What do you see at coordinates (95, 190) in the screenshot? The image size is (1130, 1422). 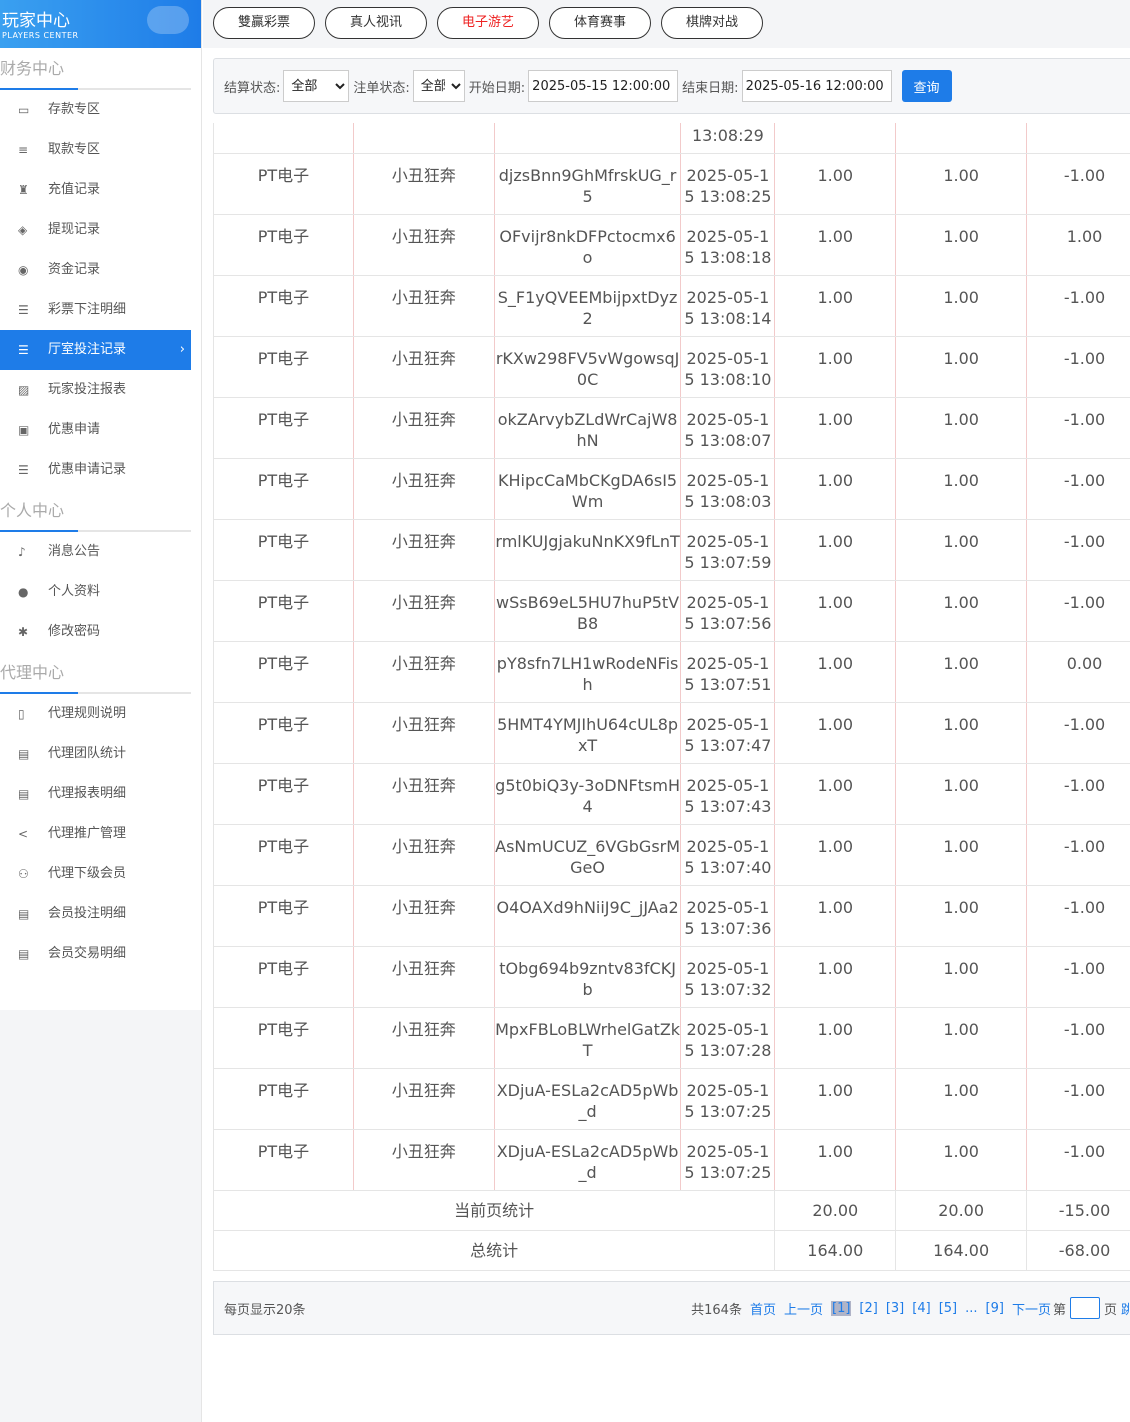 I see `sidebar-item: ♜ 充值记录` at bounding box center [95, 190].